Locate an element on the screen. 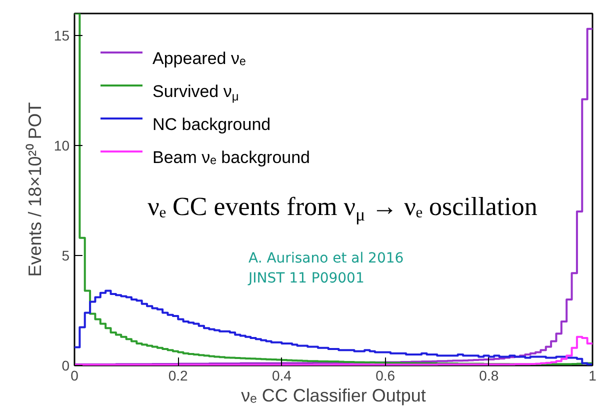 The width and height of the screenshot is (600, 411). y-axis-title: Events / 18×10²⁰ POT is located at coordinates (34, 189).